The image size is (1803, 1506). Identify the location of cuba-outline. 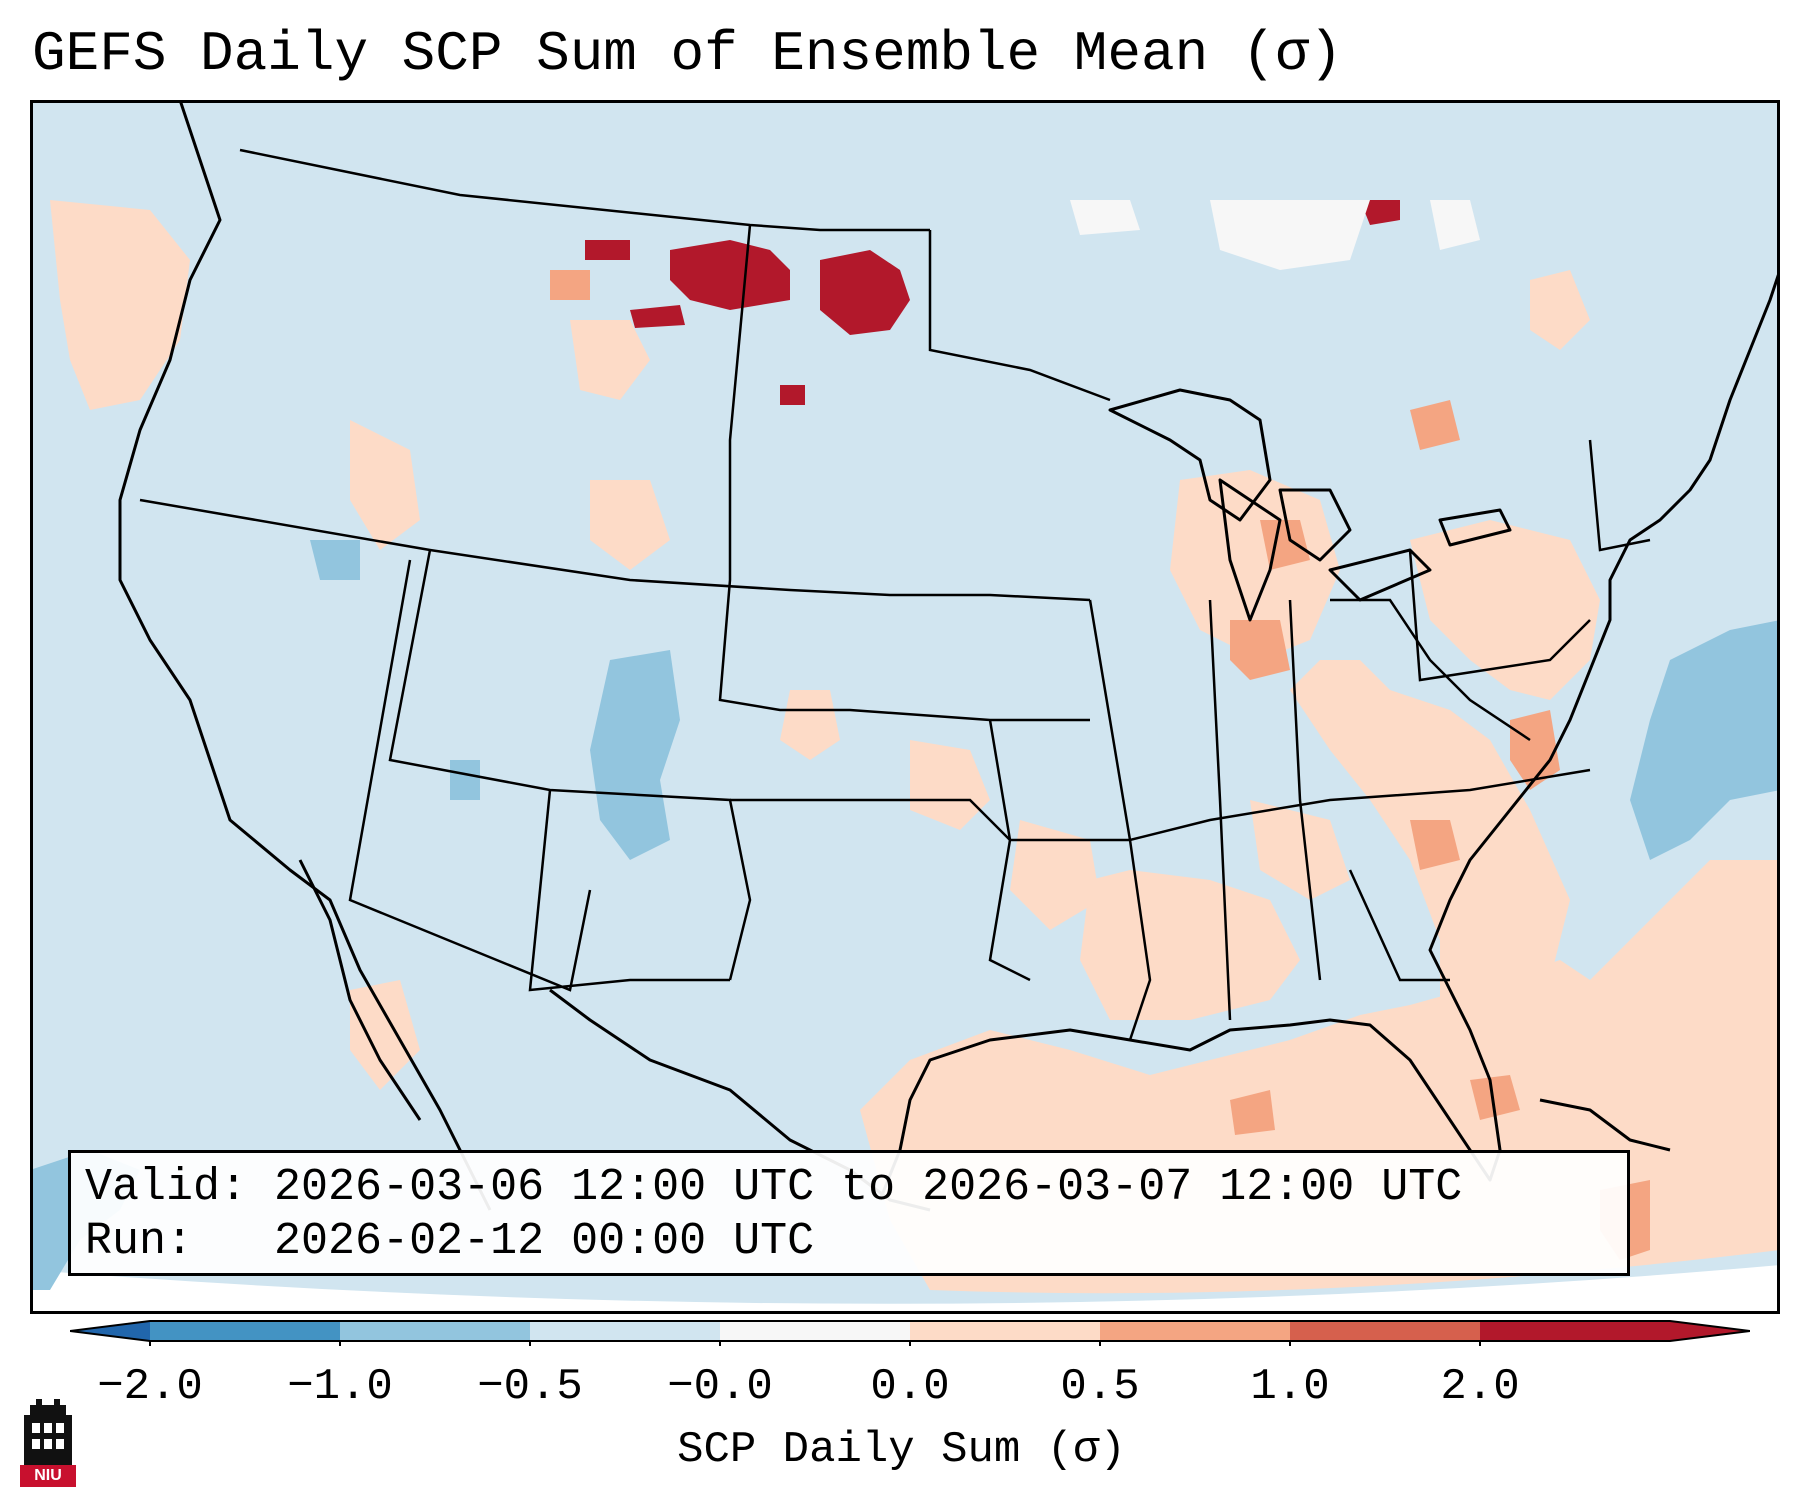
(1605, 1125).